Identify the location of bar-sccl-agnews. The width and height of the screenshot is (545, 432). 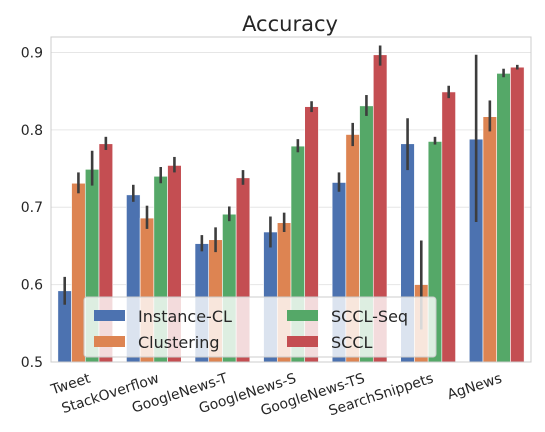
(517, 214).